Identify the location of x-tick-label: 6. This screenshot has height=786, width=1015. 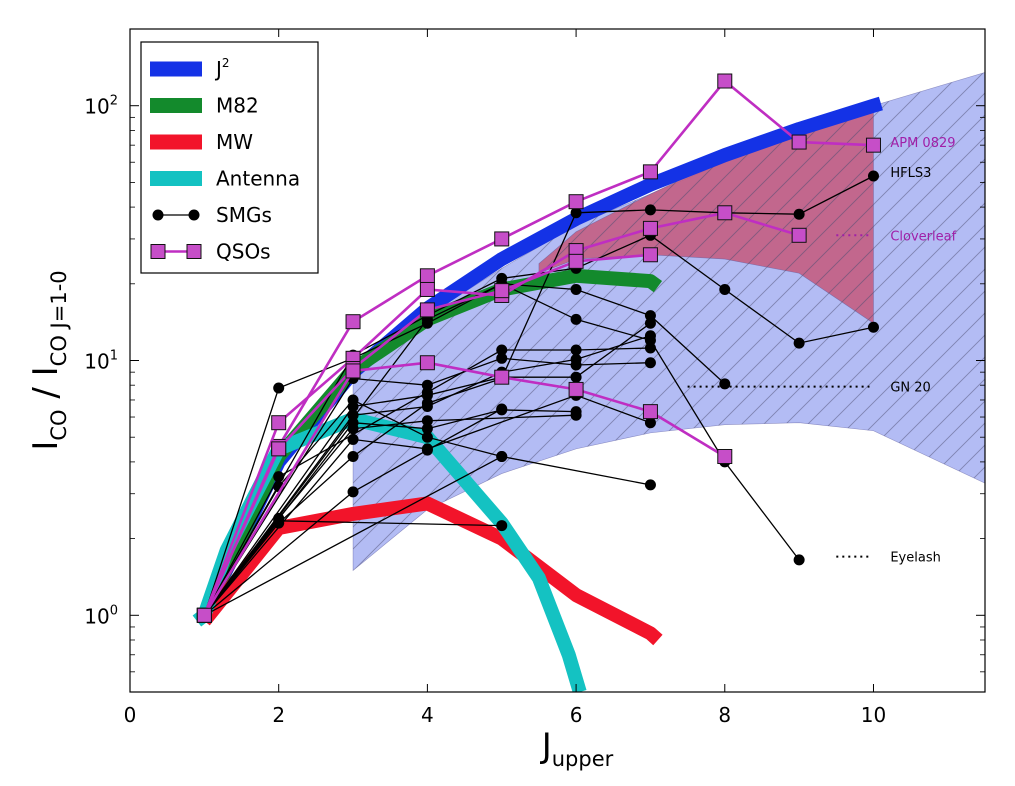
(576, 715).